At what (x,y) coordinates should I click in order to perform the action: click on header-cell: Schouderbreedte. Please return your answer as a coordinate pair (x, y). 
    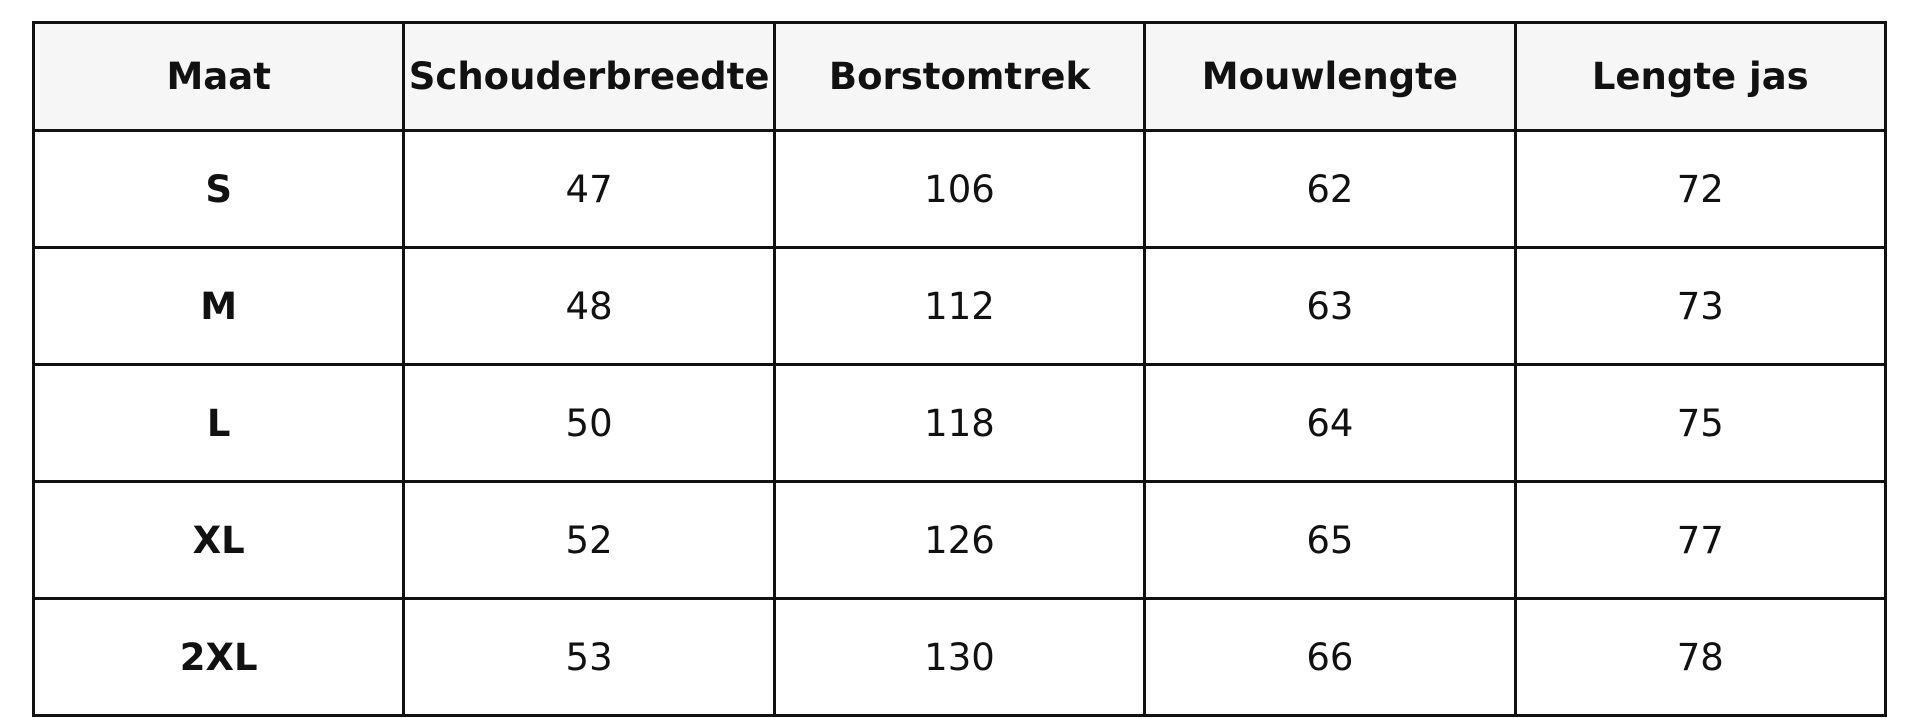
    Looking at the image, I should click on (589, 76).